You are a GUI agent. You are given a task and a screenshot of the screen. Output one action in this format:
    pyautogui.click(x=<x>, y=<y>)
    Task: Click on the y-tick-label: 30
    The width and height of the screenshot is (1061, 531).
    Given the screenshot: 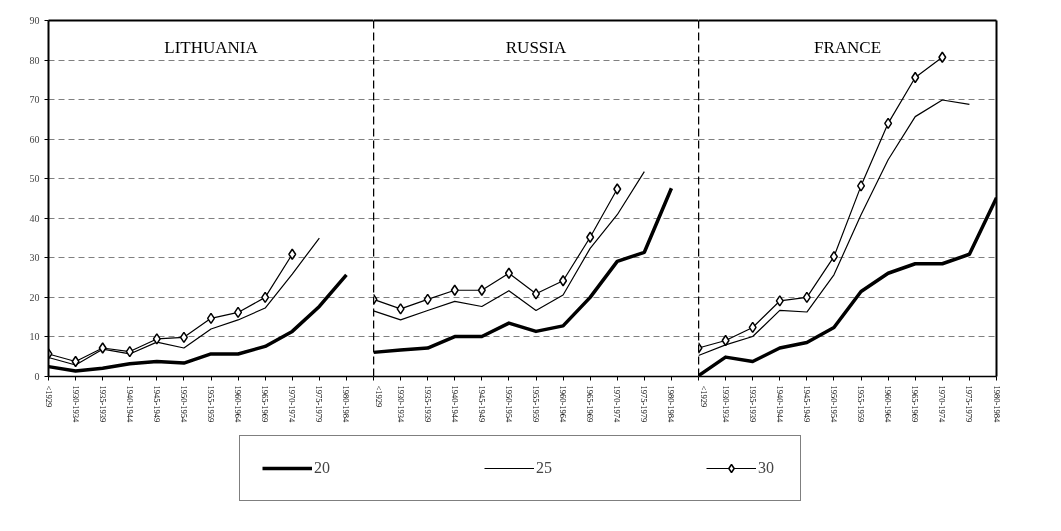 What is the action you would take?
    pyautogui.click(x=34, y=258)
    